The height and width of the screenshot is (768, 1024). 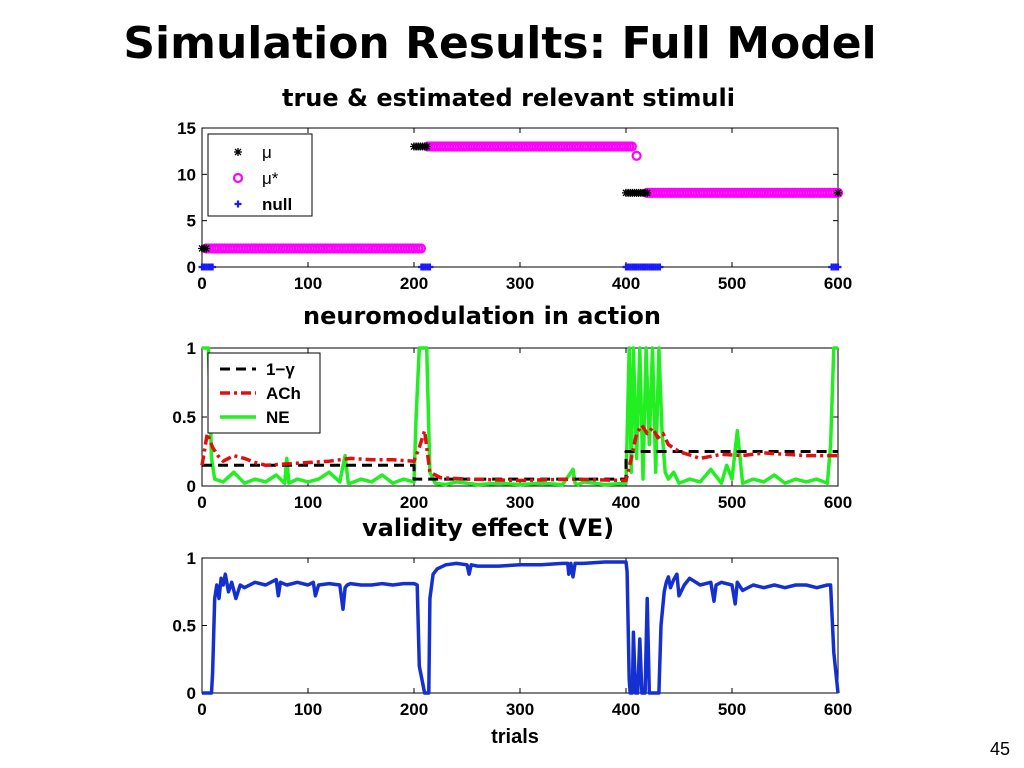 I want to click on chart-3-title: validity effect (VE), so click(x=488, y=528).